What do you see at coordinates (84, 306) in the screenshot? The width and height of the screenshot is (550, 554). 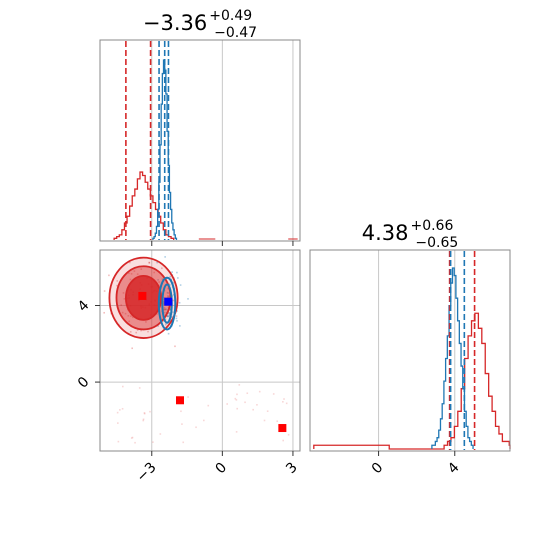 I see `scatter-y-tick-label: 4` at bounding box center [84, 306].